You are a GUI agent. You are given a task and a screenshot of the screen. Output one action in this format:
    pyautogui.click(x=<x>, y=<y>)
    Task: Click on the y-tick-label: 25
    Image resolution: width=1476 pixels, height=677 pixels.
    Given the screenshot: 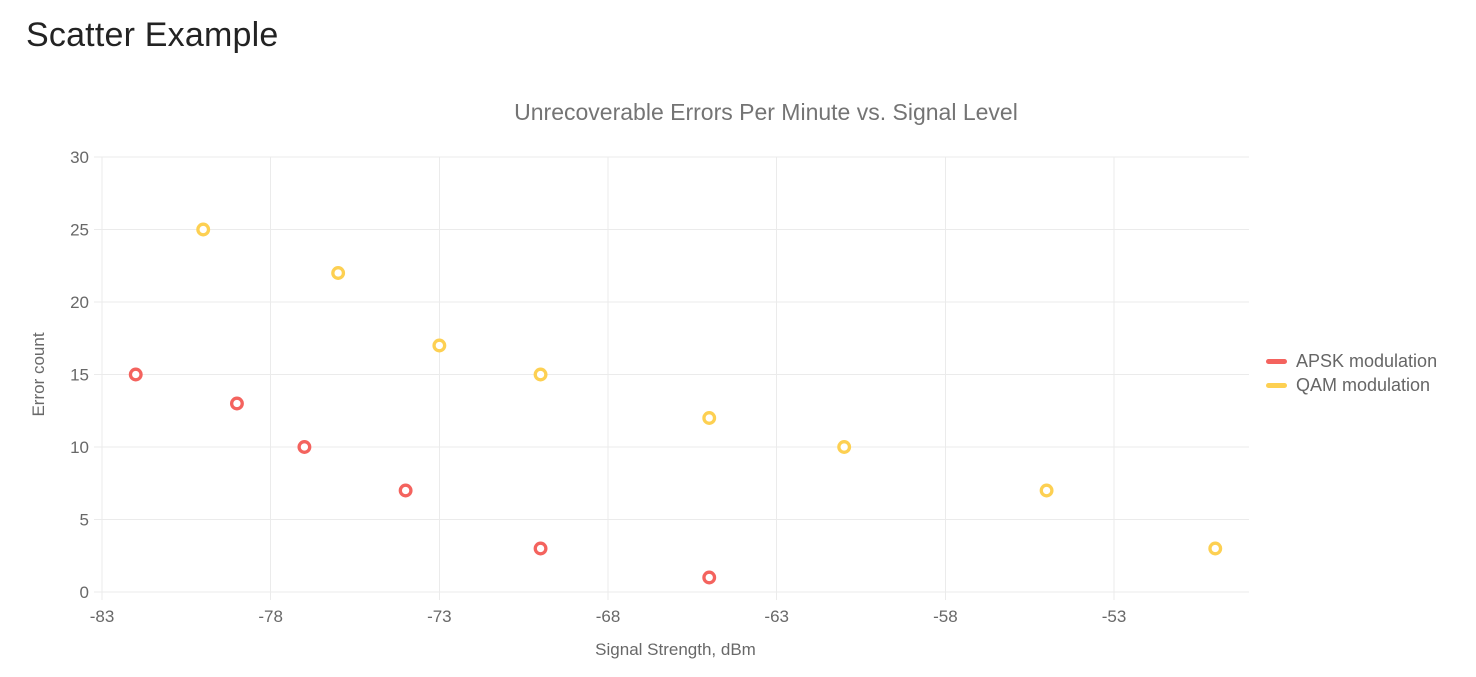 What is the action you would take?
    pyautogui.click(x=79, y=230)
    